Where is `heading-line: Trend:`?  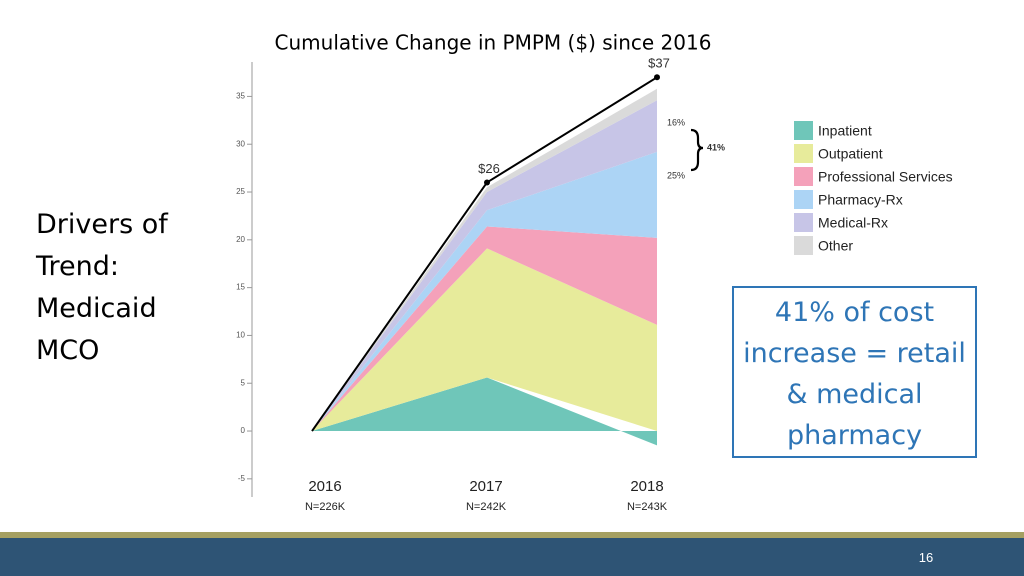
heading-line: Trend: is located at coordinates (77, 266).